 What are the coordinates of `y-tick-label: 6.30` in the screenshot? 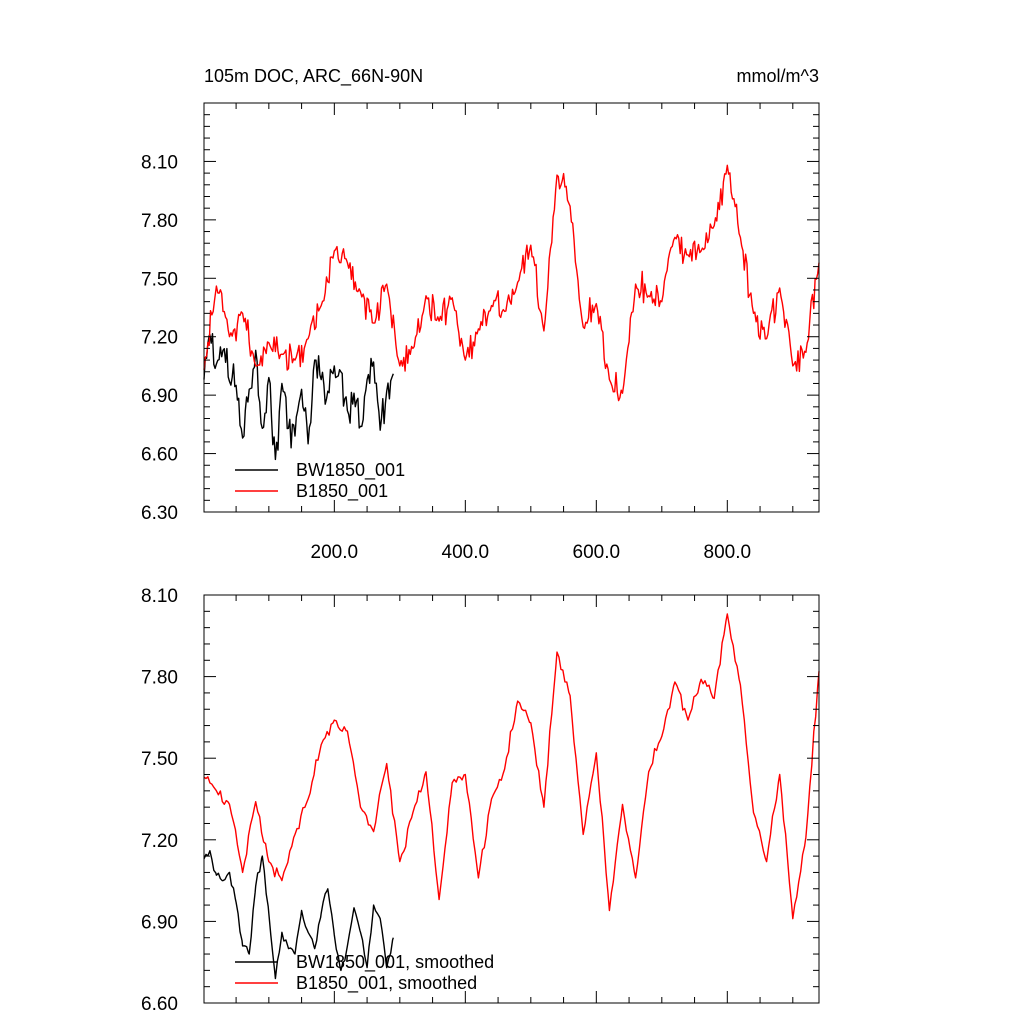 It's located at (159, 513).